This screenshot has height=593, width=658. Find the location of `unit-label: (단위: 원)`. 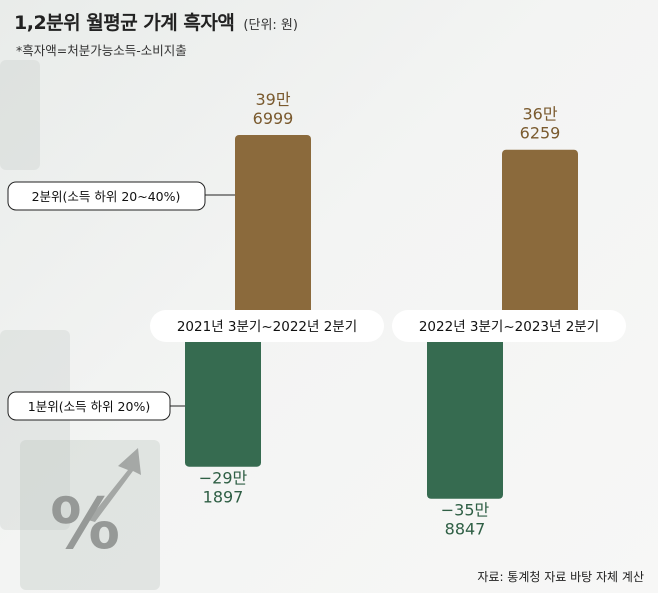

unit-label: (단위: 원) is located at coordinates (270, 25).